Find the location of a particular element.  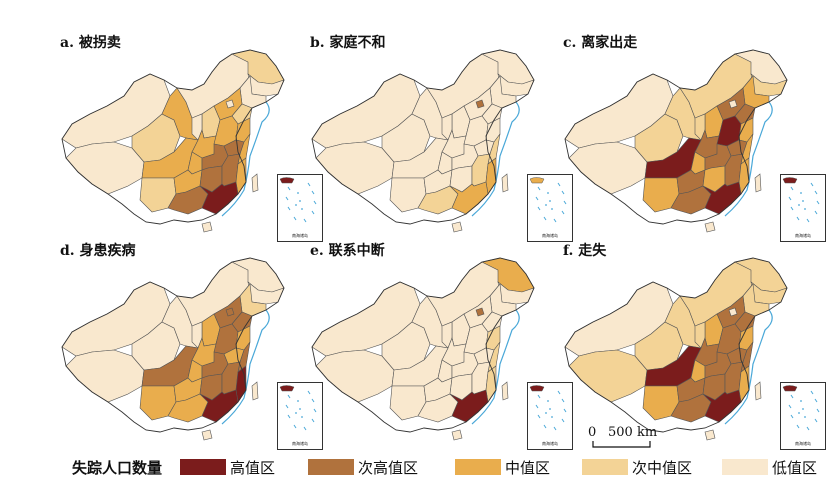

map-panel-b: b. 家庭不和 南海诸岛 is located at coordinates (437, 137).